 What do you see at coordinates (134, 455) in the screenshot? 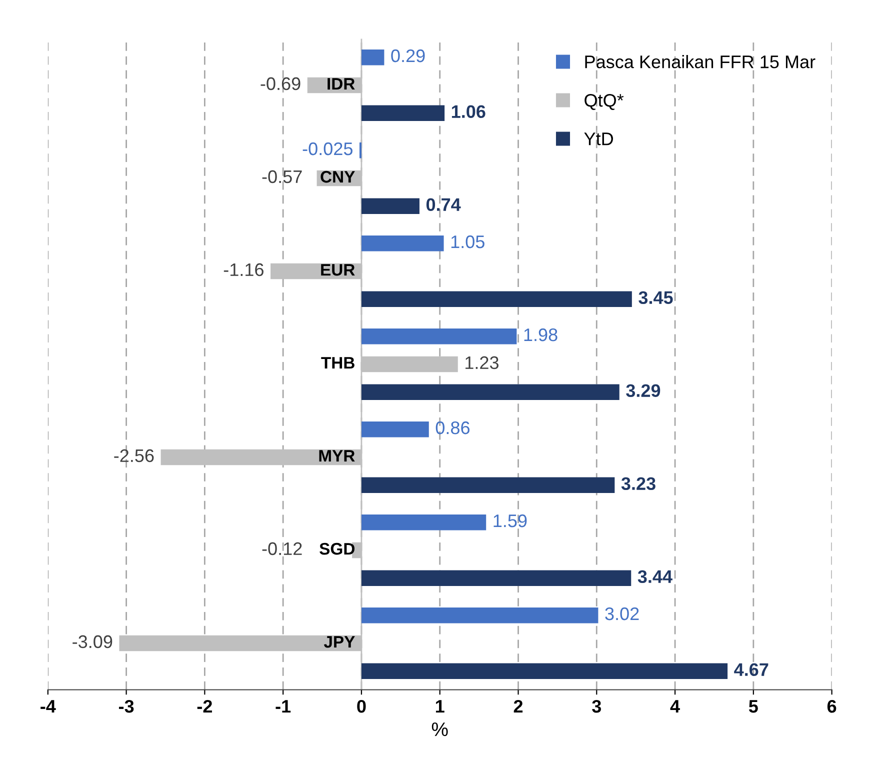
I see `data-label: -2.56` at bounding box center [134, 455].